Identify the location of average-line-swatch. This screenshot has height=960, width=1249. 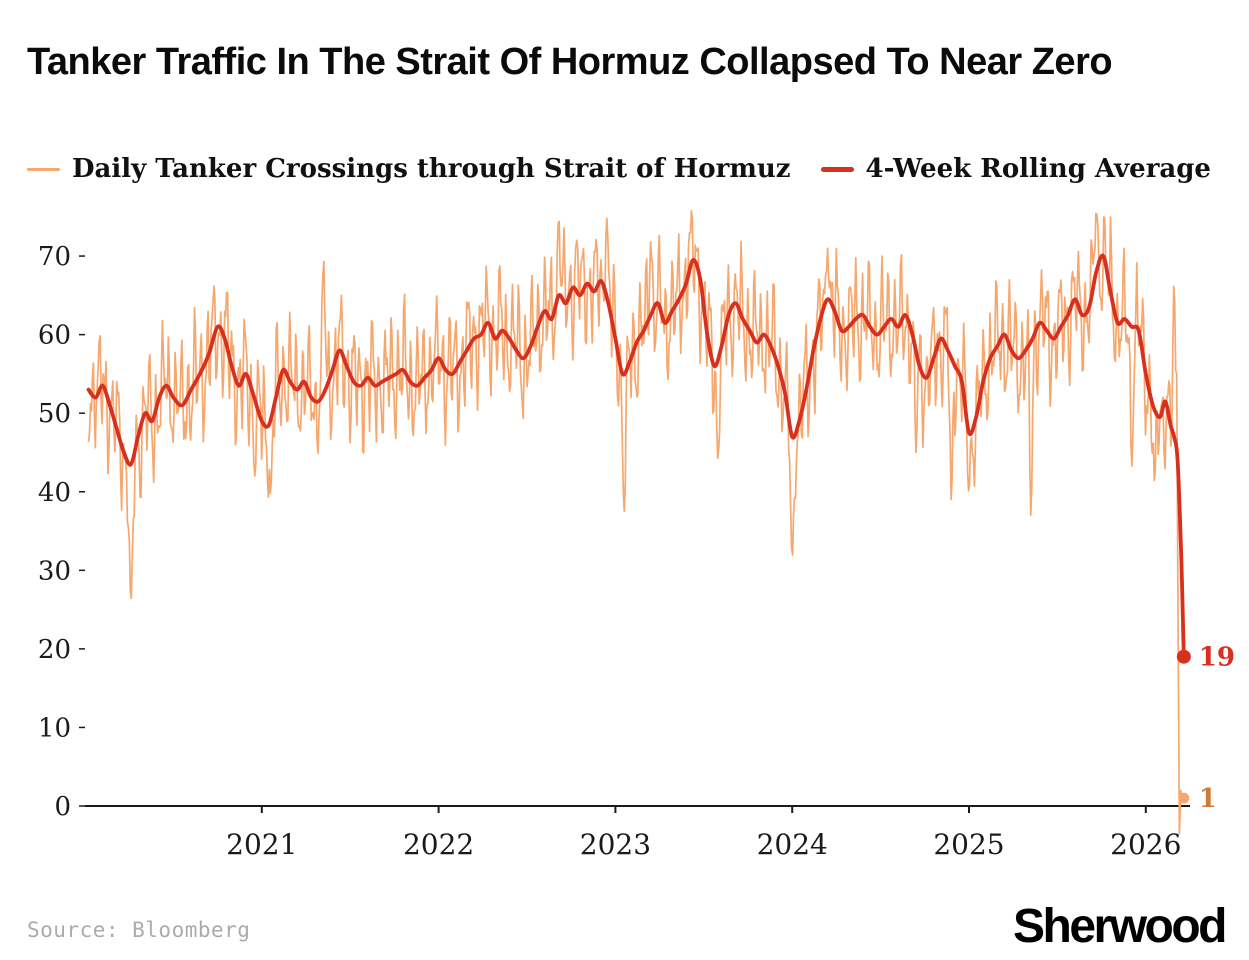
(837, 169).